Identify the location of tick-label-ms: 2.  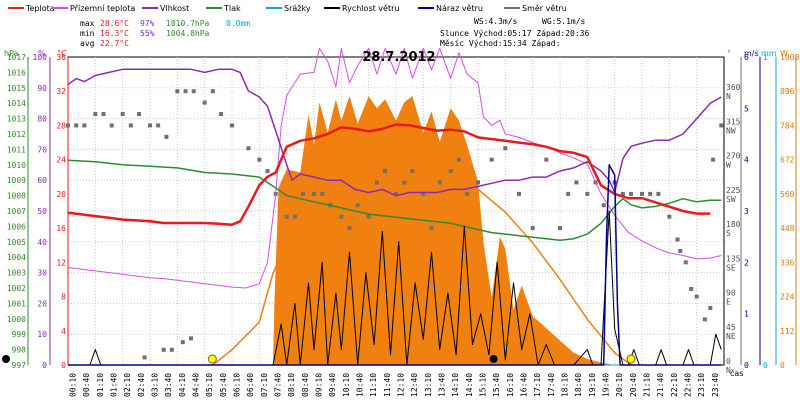
(746, 262).